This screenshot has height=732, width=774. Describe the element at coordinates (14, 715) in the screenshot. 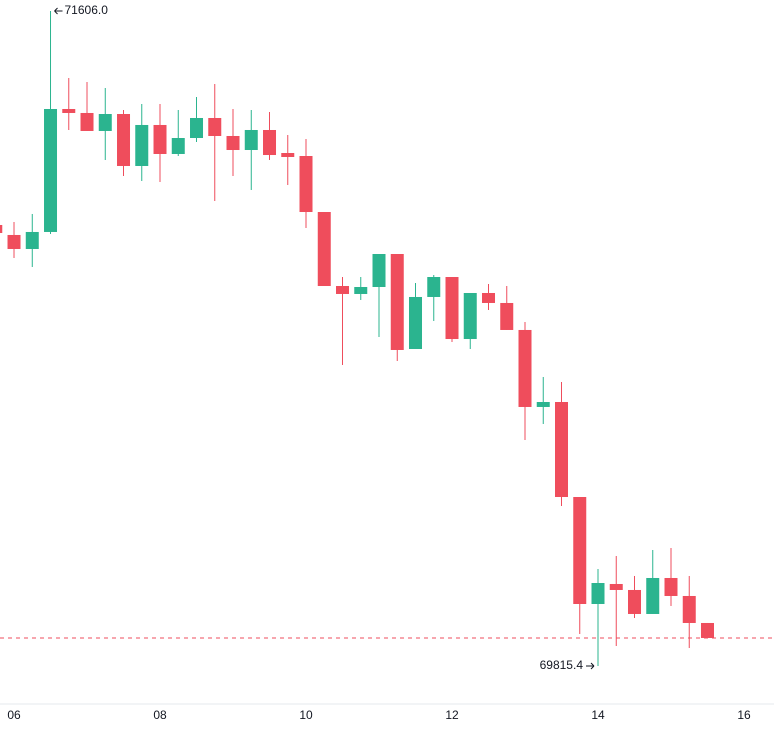

I see `x-tick-label: 06` at that location.